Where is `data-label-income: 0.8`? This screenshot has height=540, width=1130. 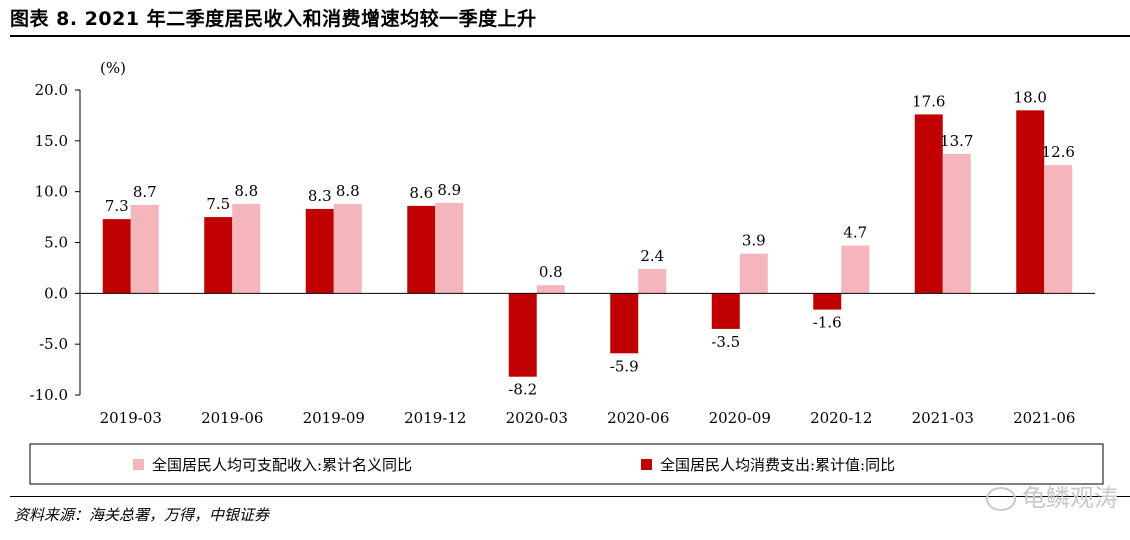 data-label-income: 0.8 is located at coordinates (551, 272).